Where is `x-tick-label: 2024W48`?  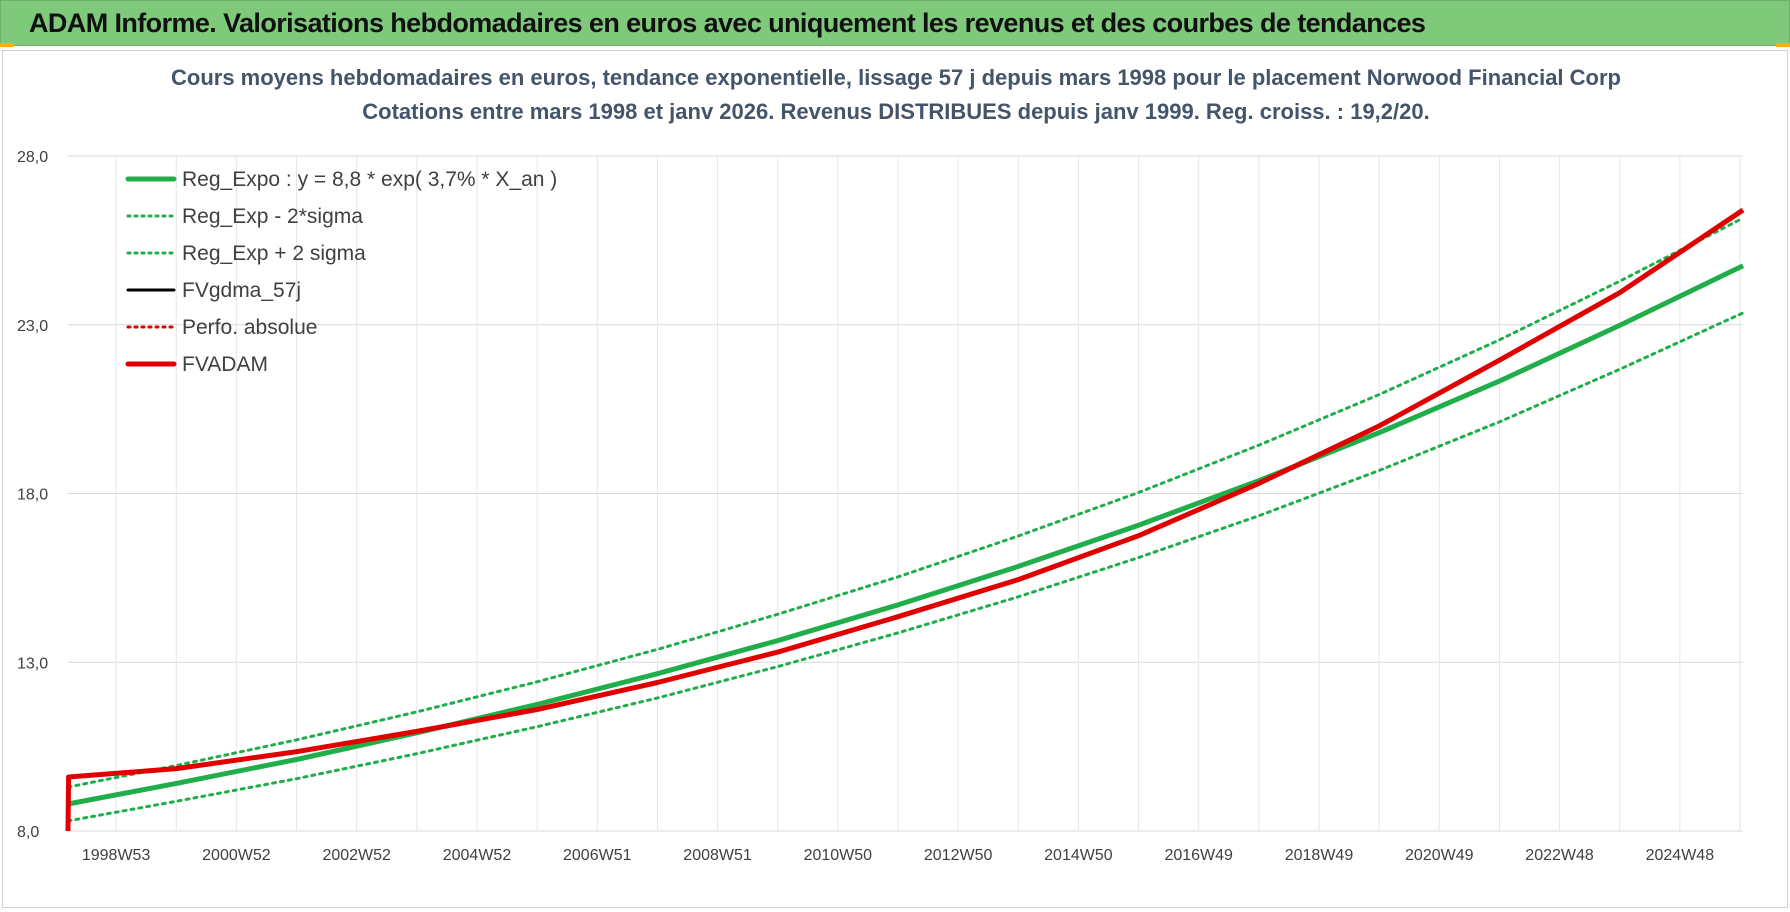
x-tick-label: 2024W48 is located at coordinates (1680, 855).